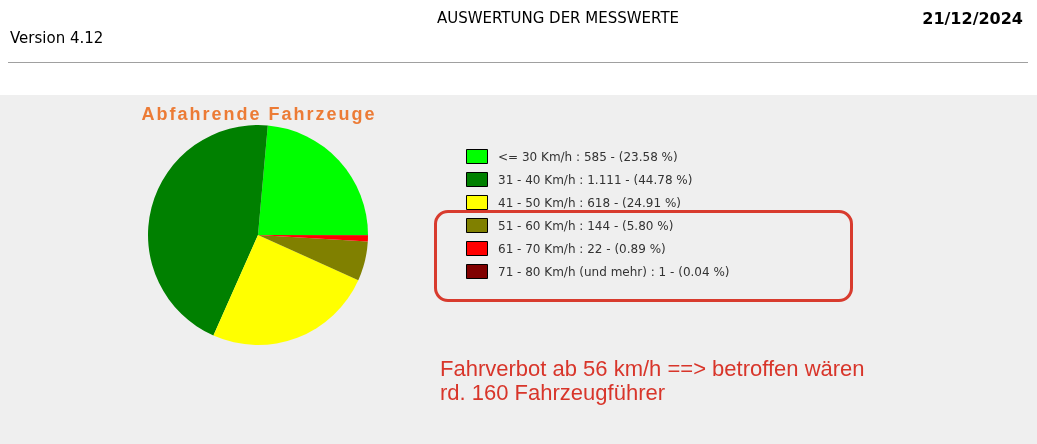 This screenshot has height=444, width=1037. Describe the element at coordinates (558, 18) in the screenshot. I see `text: AUSWERTUNG DER MESSWERTE` at that location.